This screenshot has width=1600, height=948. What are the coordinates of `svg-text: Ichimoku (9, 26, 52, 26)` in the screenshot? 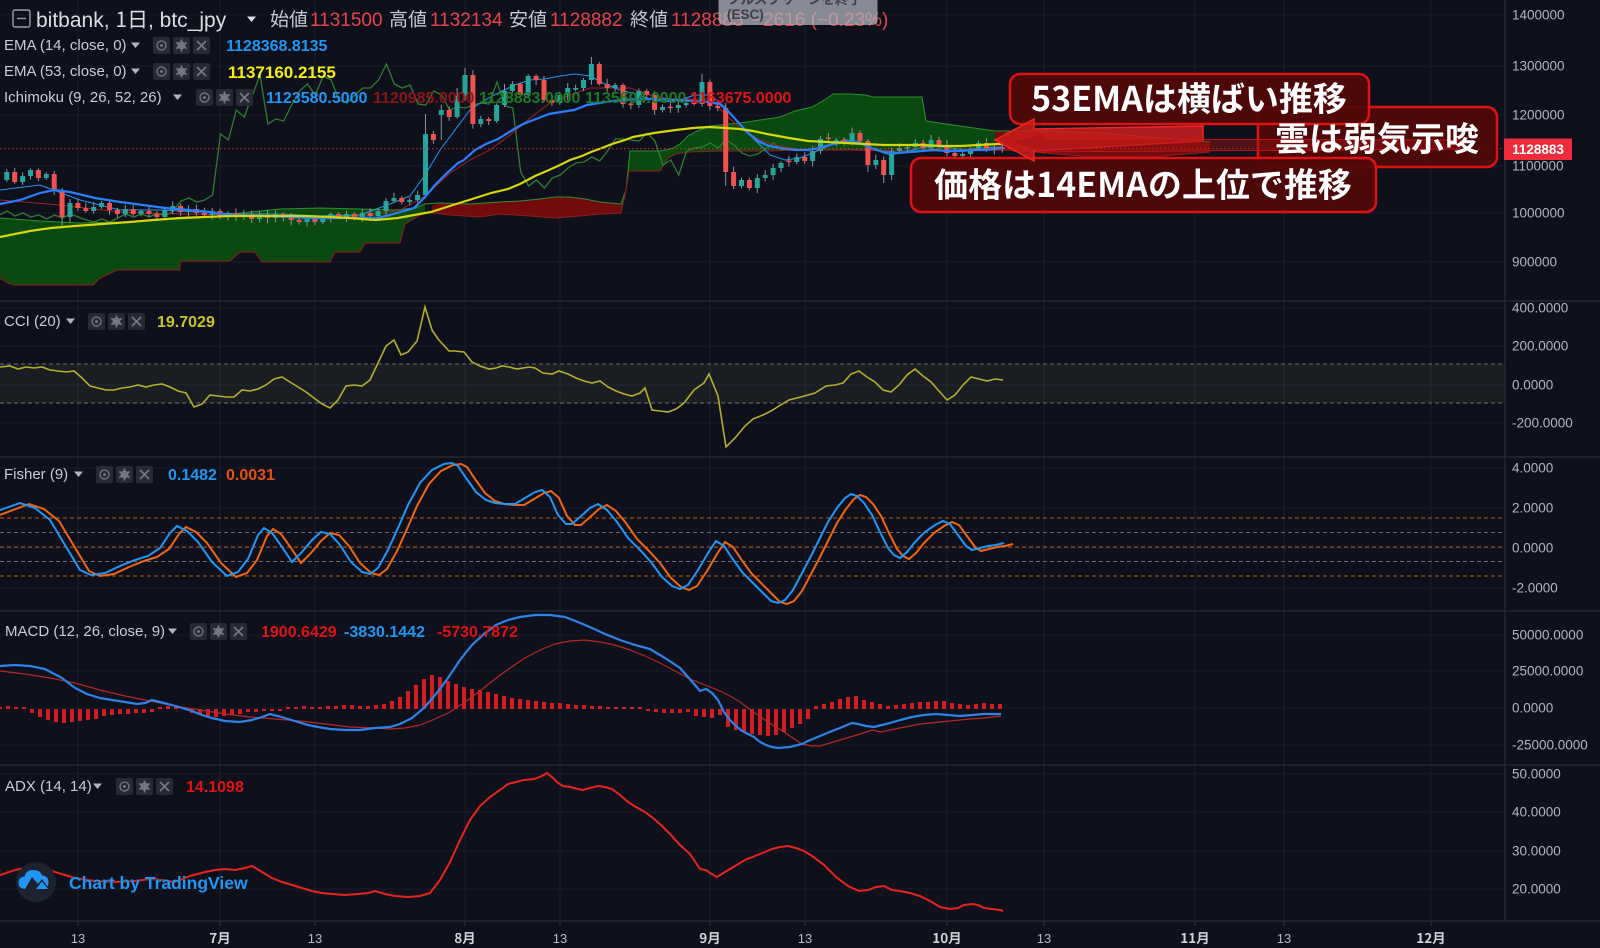 It's located at (83, 97).